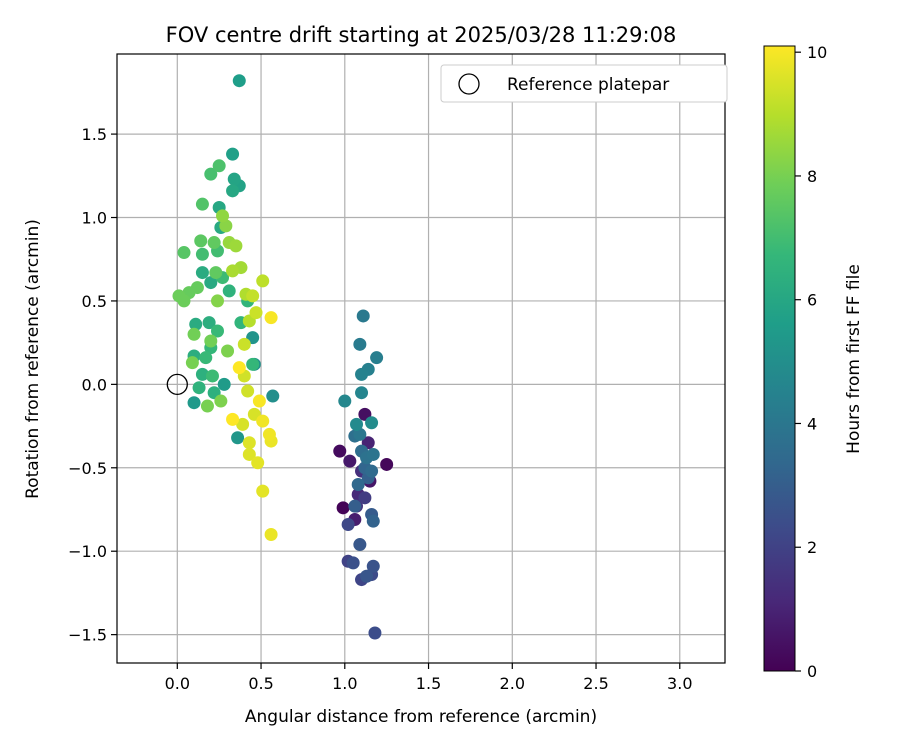 The height and width of the screenshot is (754, 900). I want to click on x-axis-label: Angular distance from reference (arcmin), so click(421, 717).